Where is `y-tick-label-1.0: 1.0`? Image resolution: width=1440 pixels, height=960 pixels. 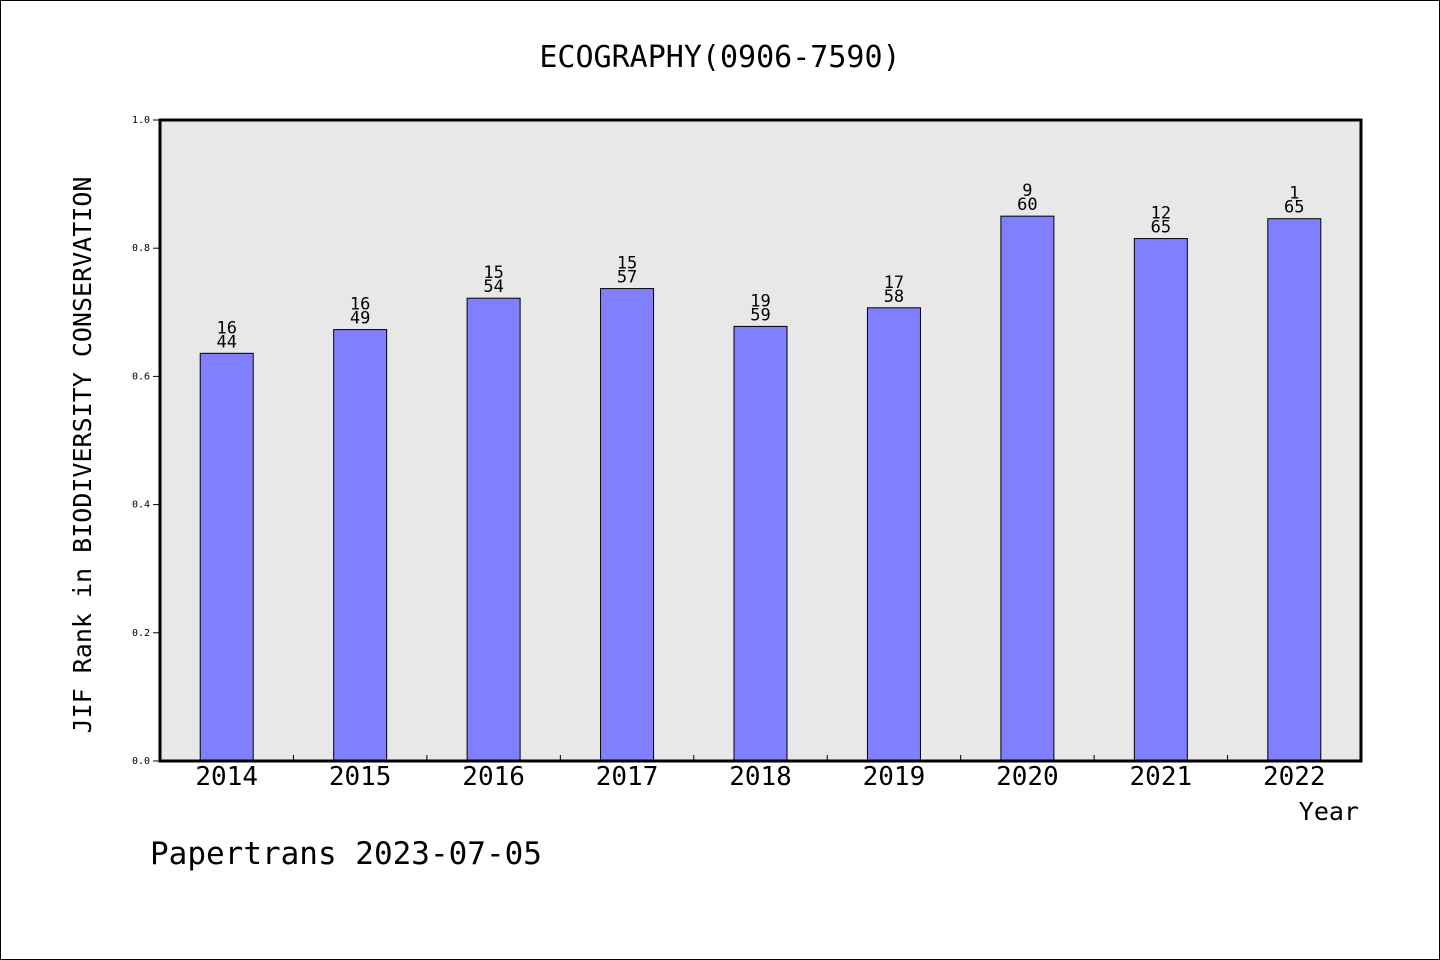
y-tick-label-1.0: 1.0 is located at coordinates (141, 120).